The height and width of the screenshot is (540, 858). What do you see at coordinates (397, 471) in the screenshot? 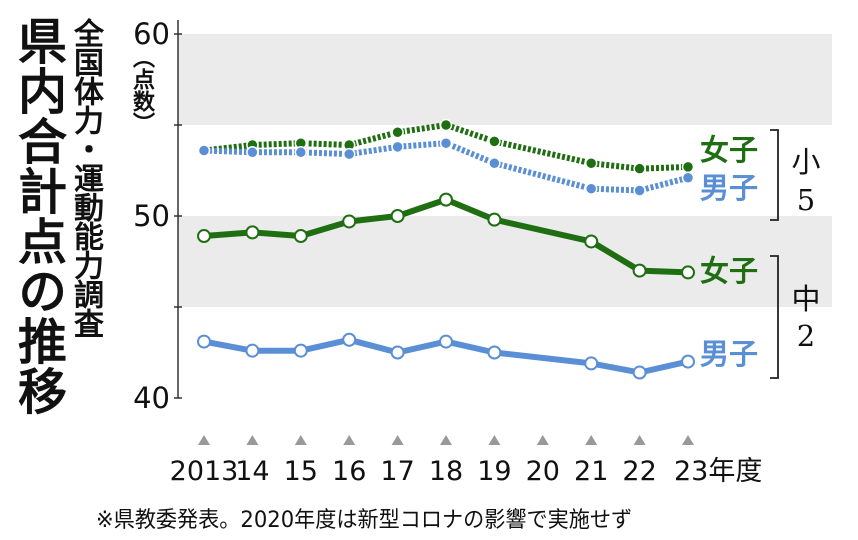
I see `x-tick-label: 17` at bounding box center [397, 471].